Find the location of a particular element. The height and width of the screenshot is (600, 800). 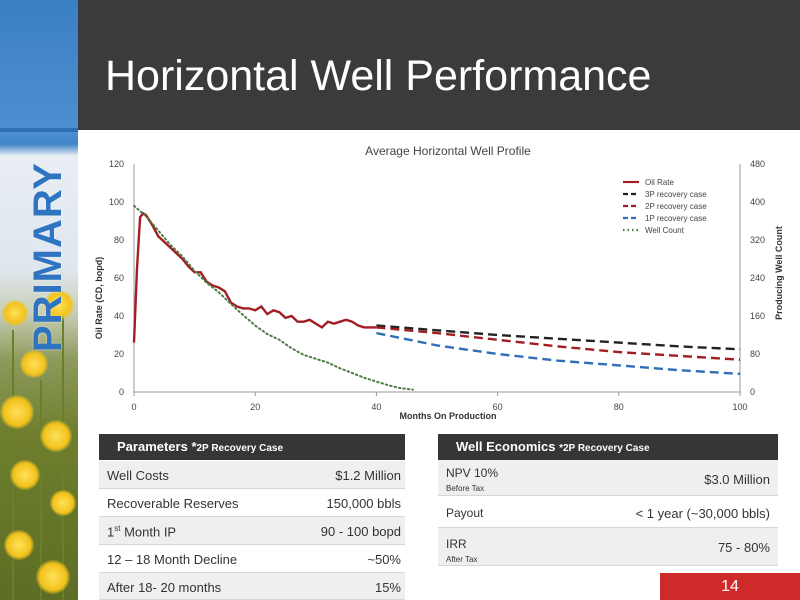

row-label: 1st Month IP is located at coordinates (141, 531).